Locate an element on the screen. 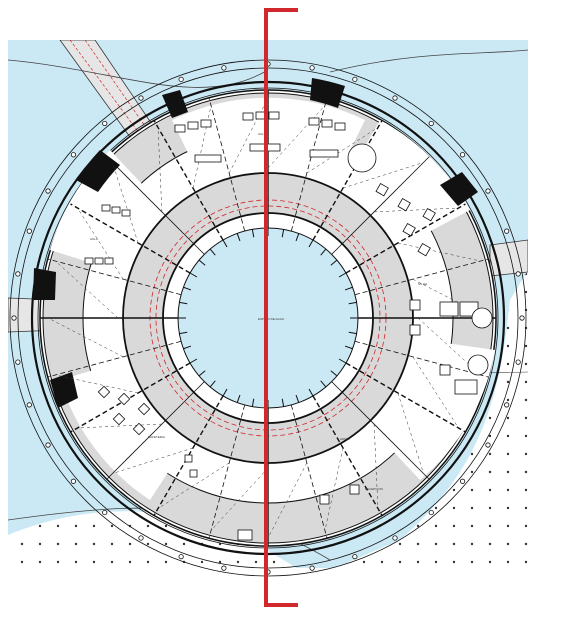 This screenshot has height=619, width=580. label-southwest: CAFETERIA is located at coordinates (156, 437).